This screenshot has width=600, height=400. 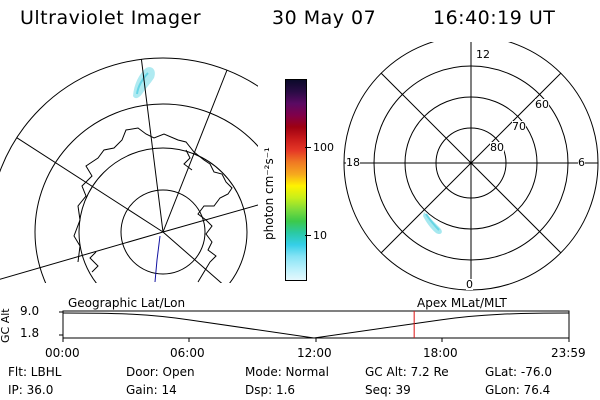 I want to click on colorbar-tick-label-100: 100, so click(x=323, y=147).